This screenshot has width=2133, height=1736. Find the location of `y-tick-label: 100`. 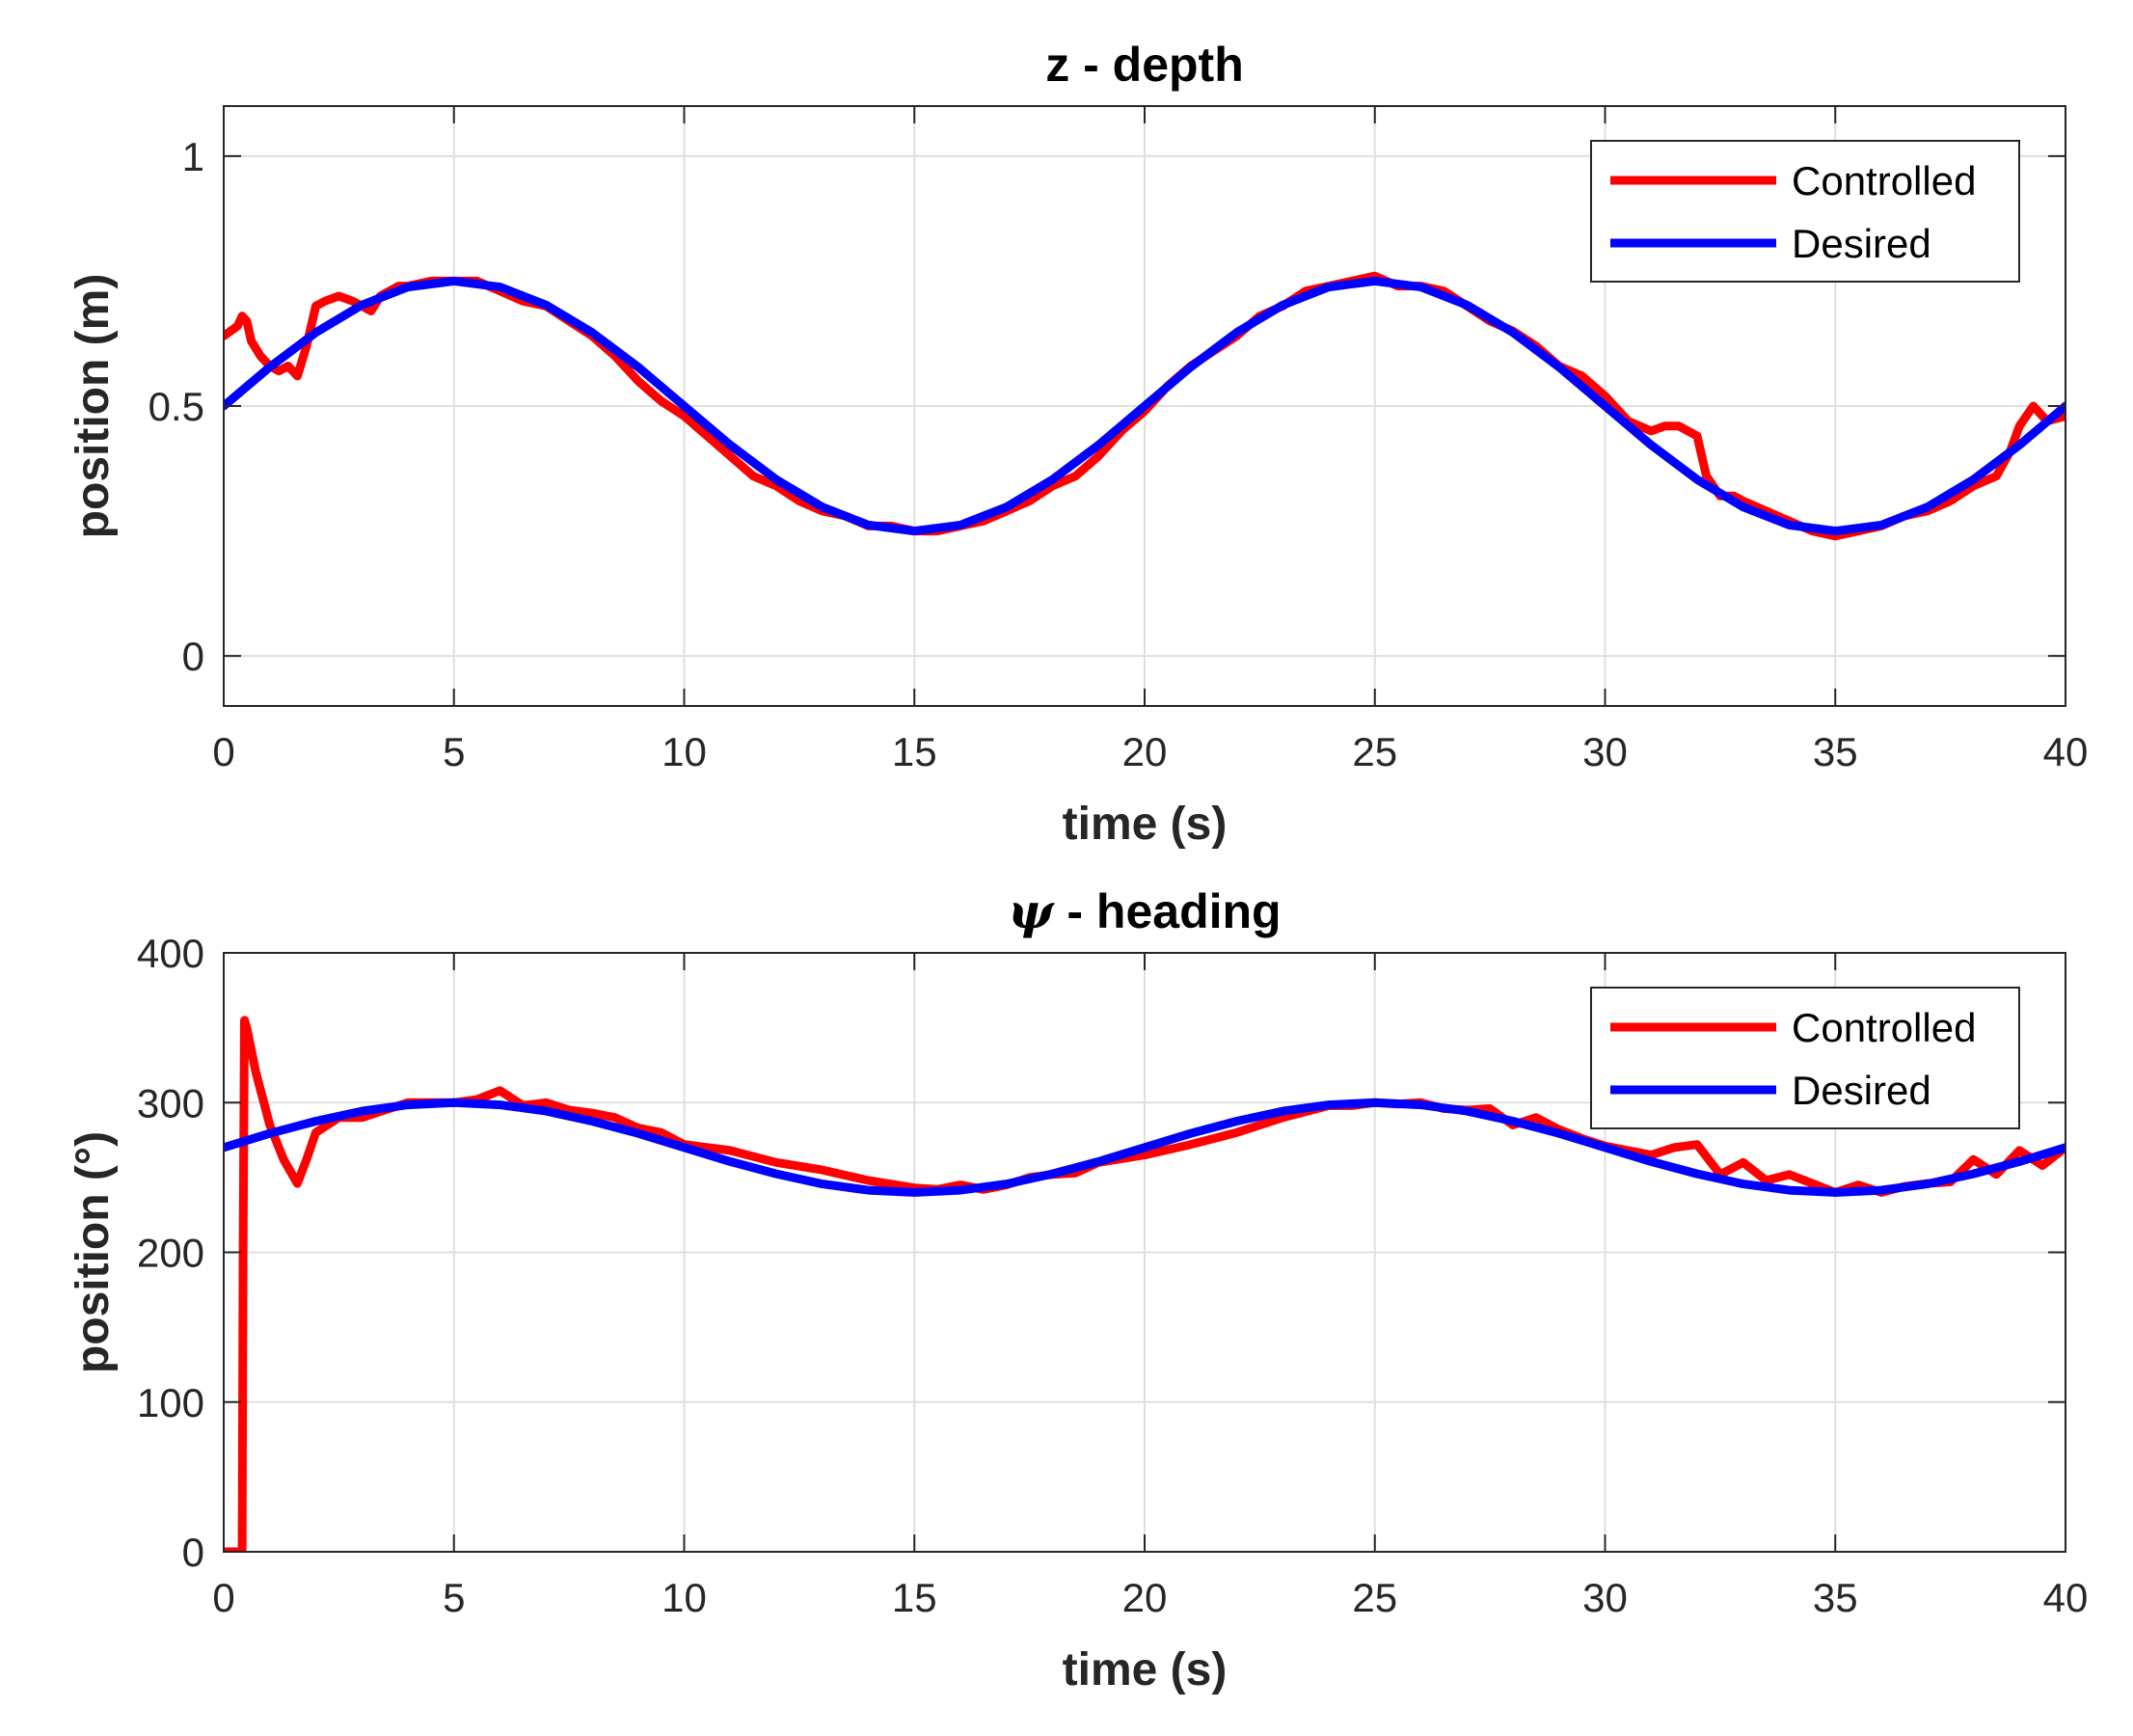

y-tick-label: 100 is located at coordinates (170, 1402).